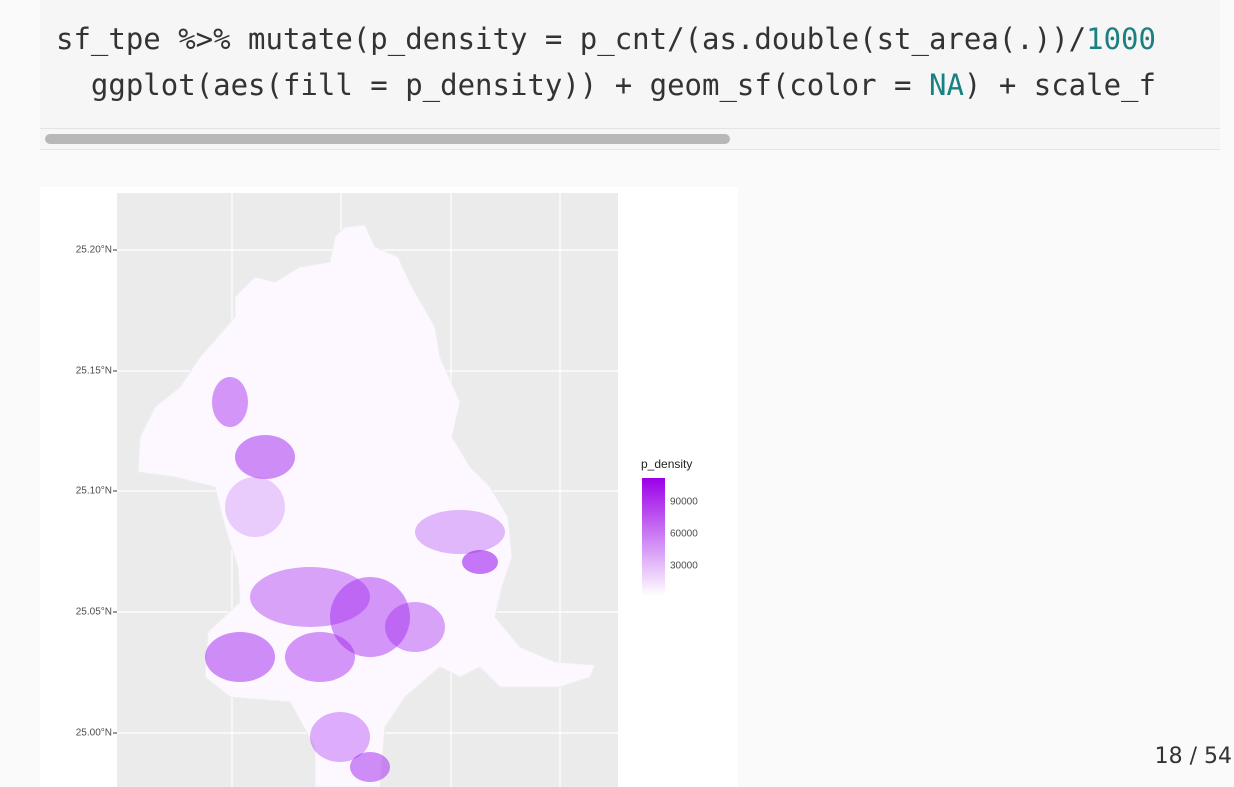 Image resolution: width=1234 pixels, height=787 pixels. Describe the element at coordinates (387, 139) in the screenshot. I see `scroll-thumb` at that location.